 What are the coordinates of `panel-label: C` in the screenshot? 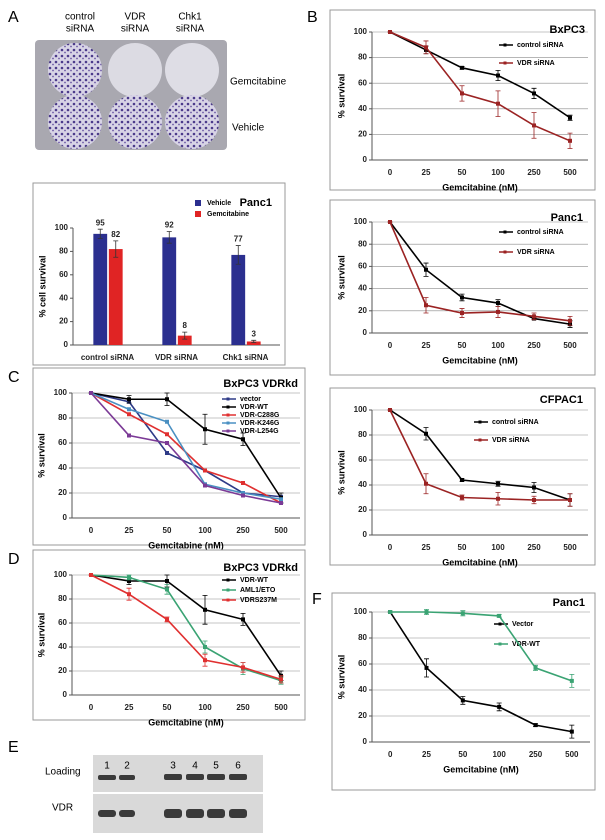 It's located at (14, 377).